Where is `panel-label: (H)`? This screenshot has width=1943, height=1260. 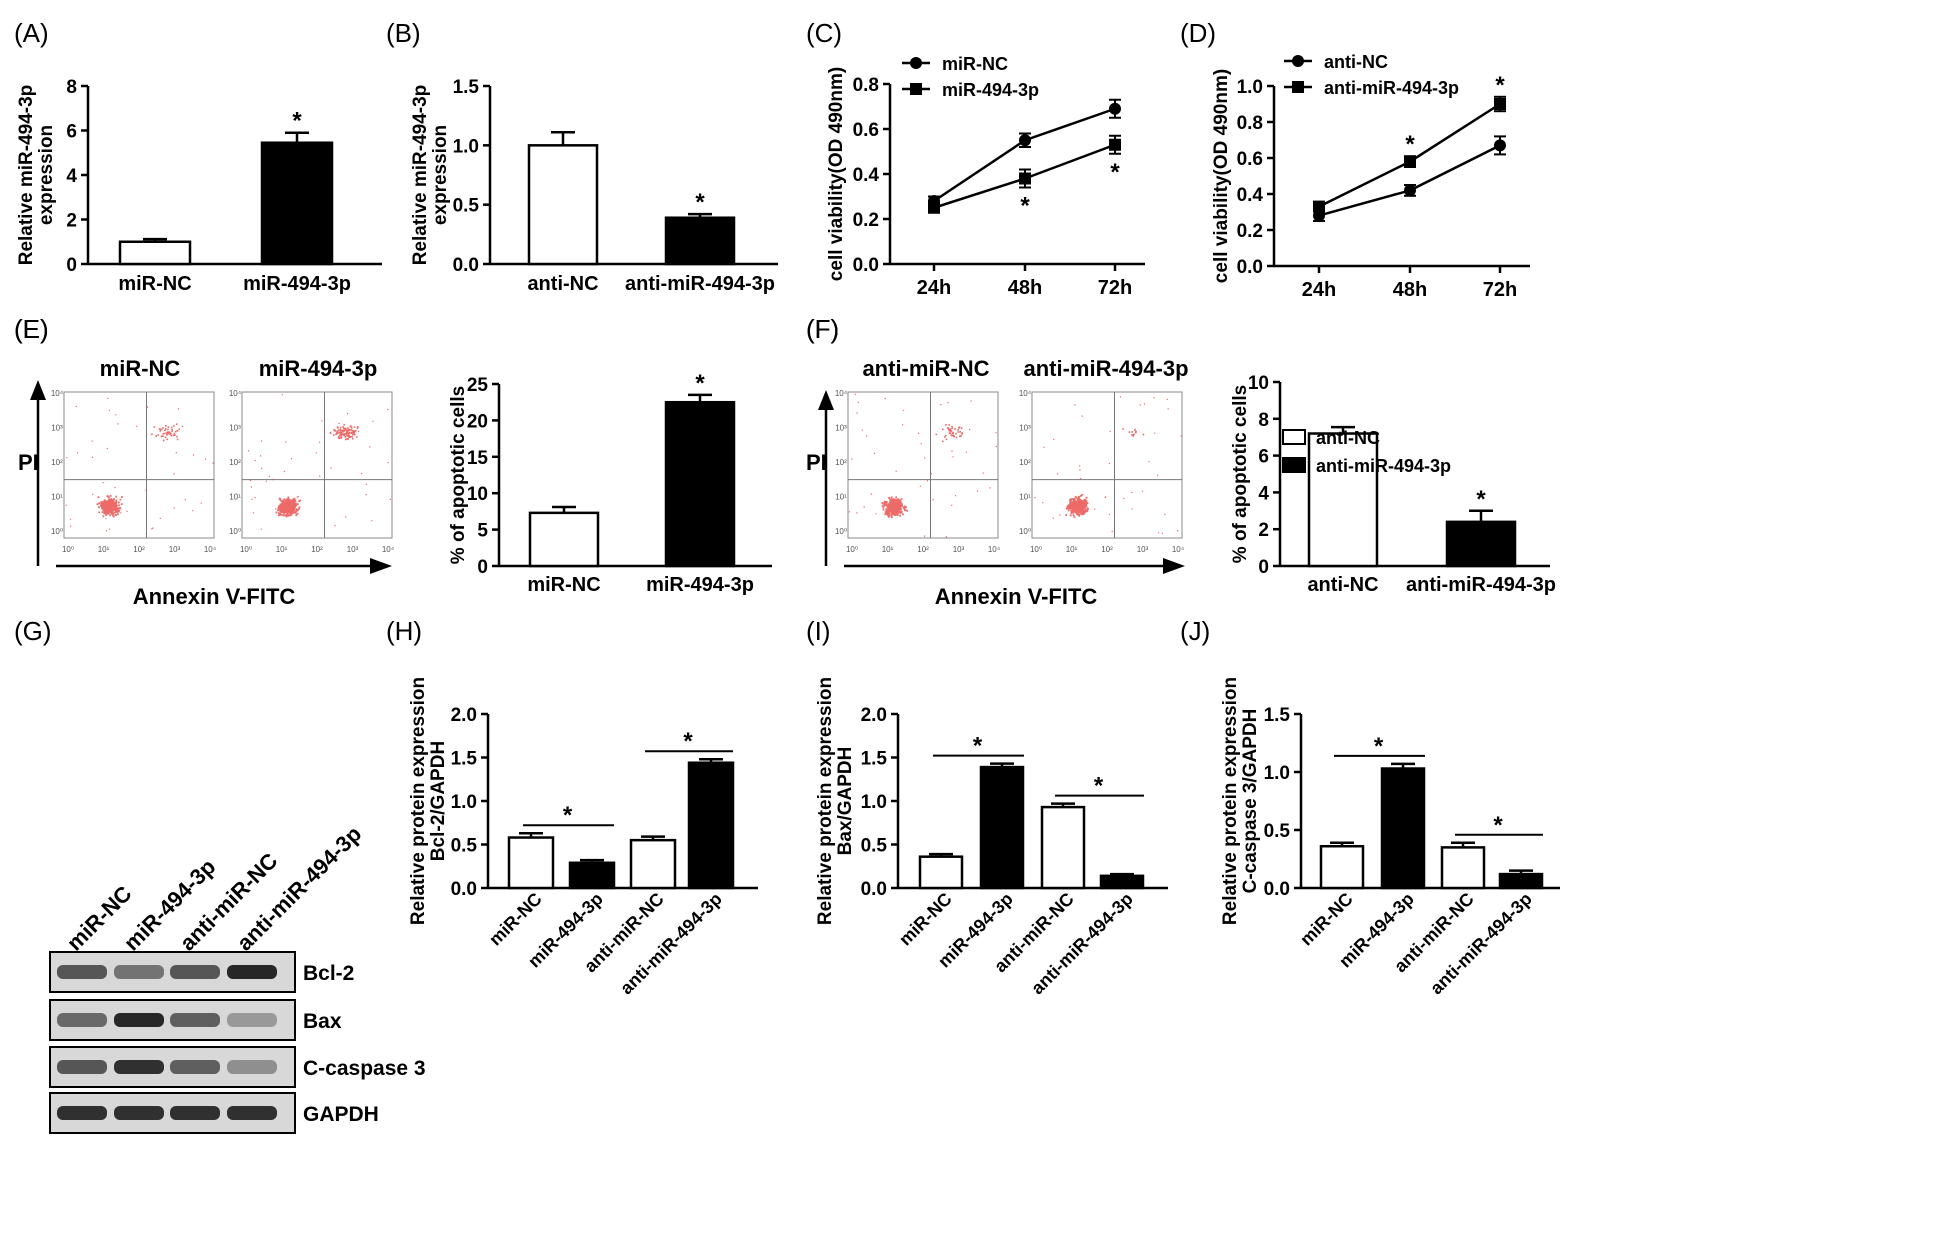 panel-label: (H) is located at coordinates (404, 631).